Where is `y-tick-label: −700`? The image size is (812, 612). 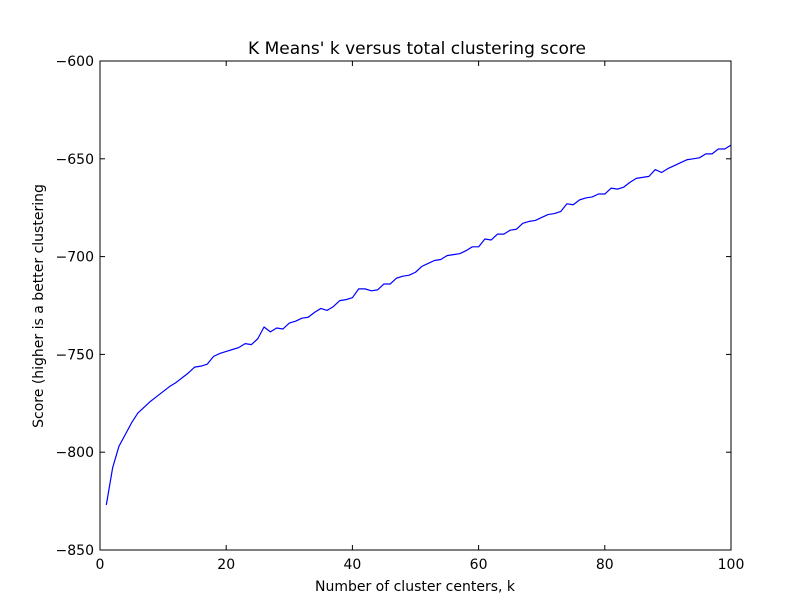 y-tick-label: −700 is located at coordinates (75, 258).